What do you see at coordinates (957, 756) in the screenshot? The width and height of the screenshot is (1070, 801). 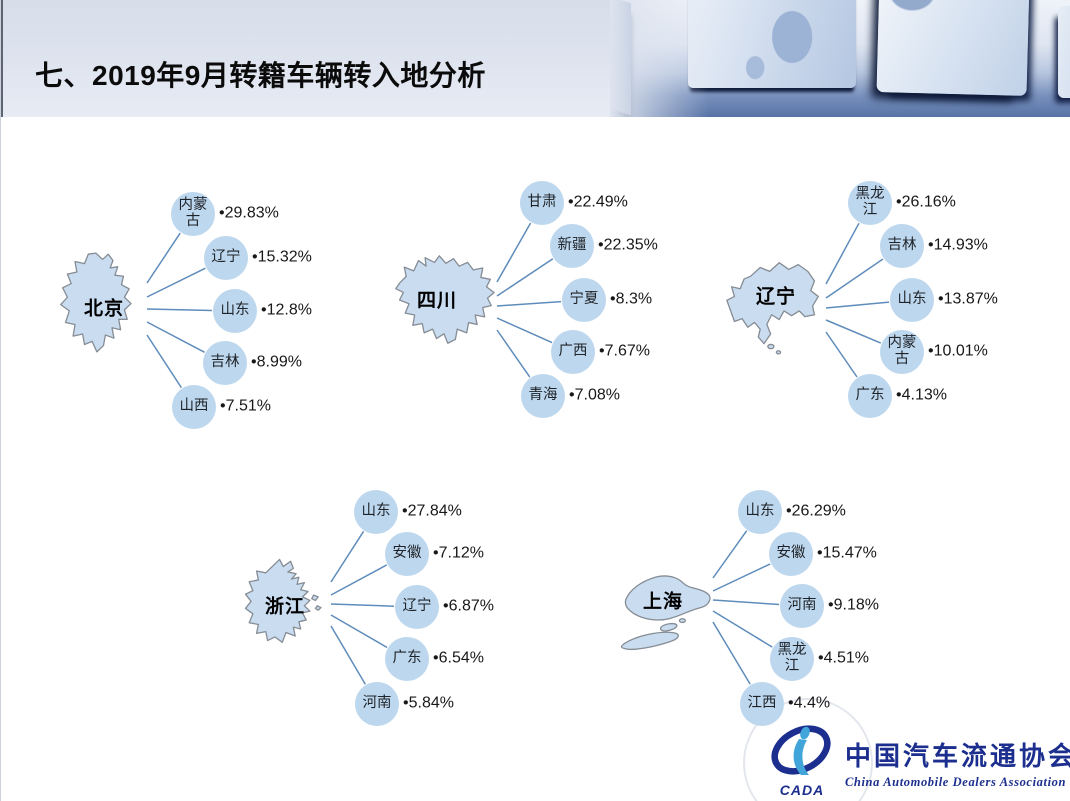 I see `logo-name-cn: 中国汽车流通协会` at bounding box center [957, 756].